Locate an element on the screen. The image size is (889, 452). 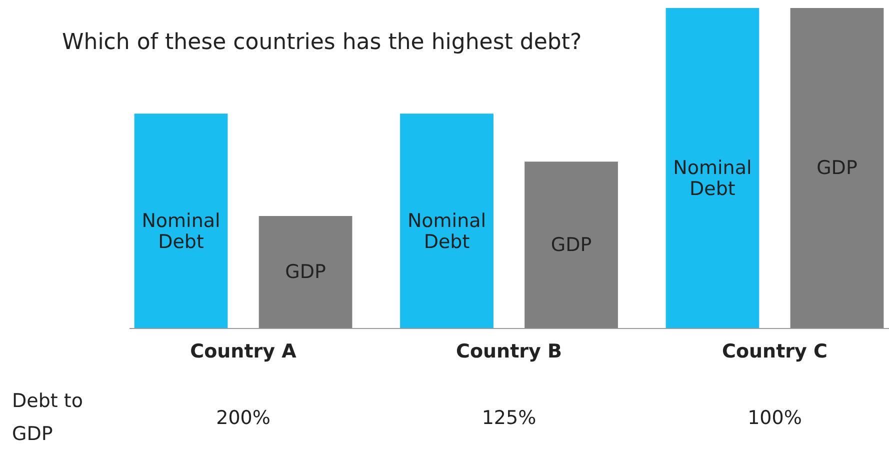
series-label: Nominal Debt is located at coordinates (181, 231).